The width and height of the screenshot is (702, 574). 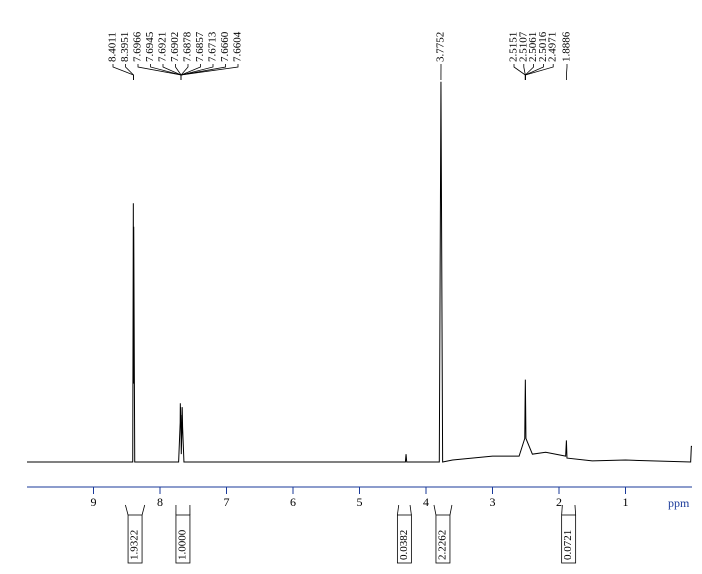 What do you see at coordinates (135, 545) in the screenshot?
I see `integral-value: 1.9322` at bounding box center [135, 545].